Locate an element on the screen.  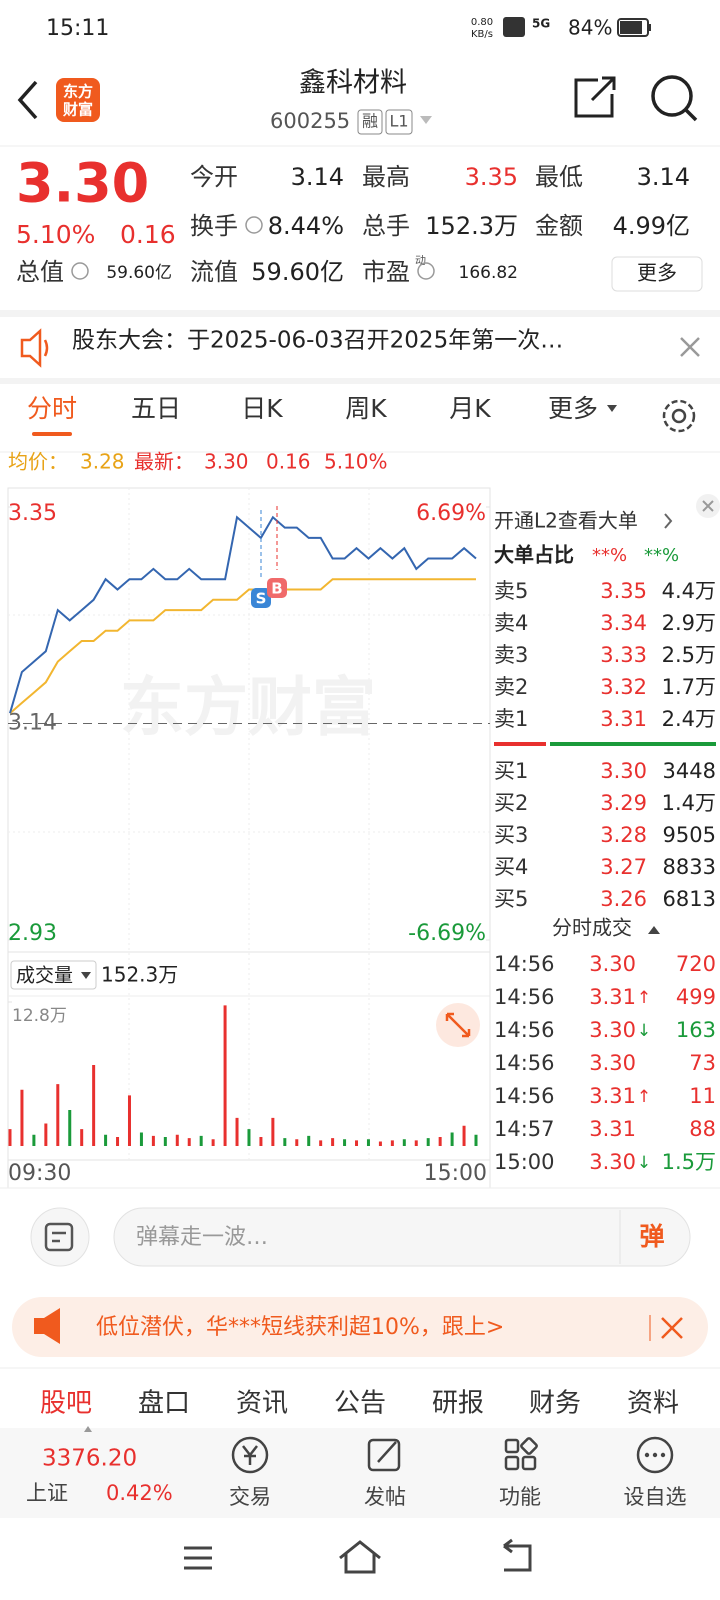
tab: 更多 is located at coordinates (573, 408).